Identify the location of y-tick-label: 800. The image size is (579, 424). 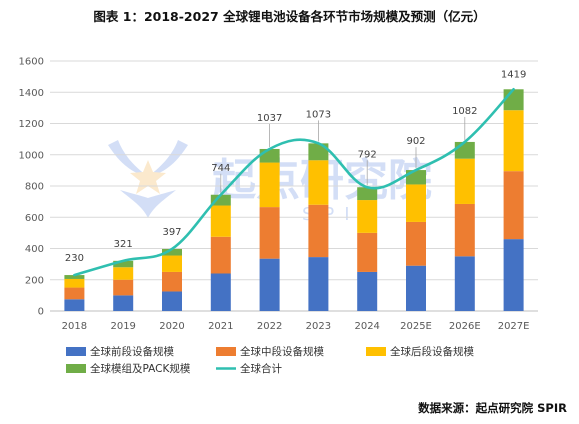
(34, 187).